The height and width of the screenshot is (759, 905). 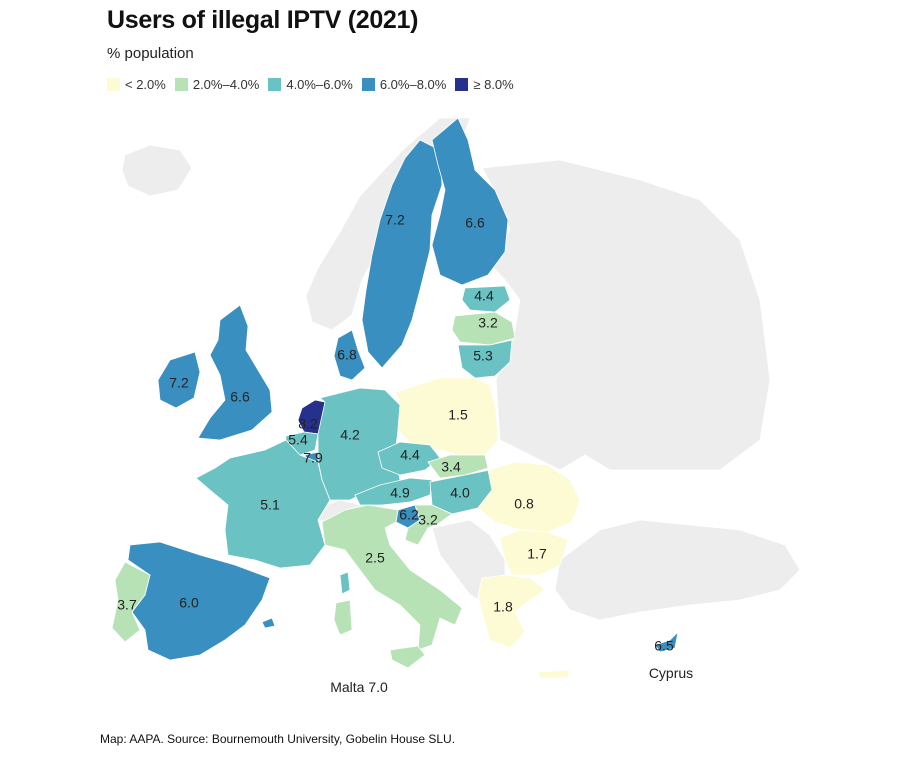 What do you see at coordinates (145, 84) in the screenshot?
I see `legend-label: < 2.0%` at bounding box center [145, 84].